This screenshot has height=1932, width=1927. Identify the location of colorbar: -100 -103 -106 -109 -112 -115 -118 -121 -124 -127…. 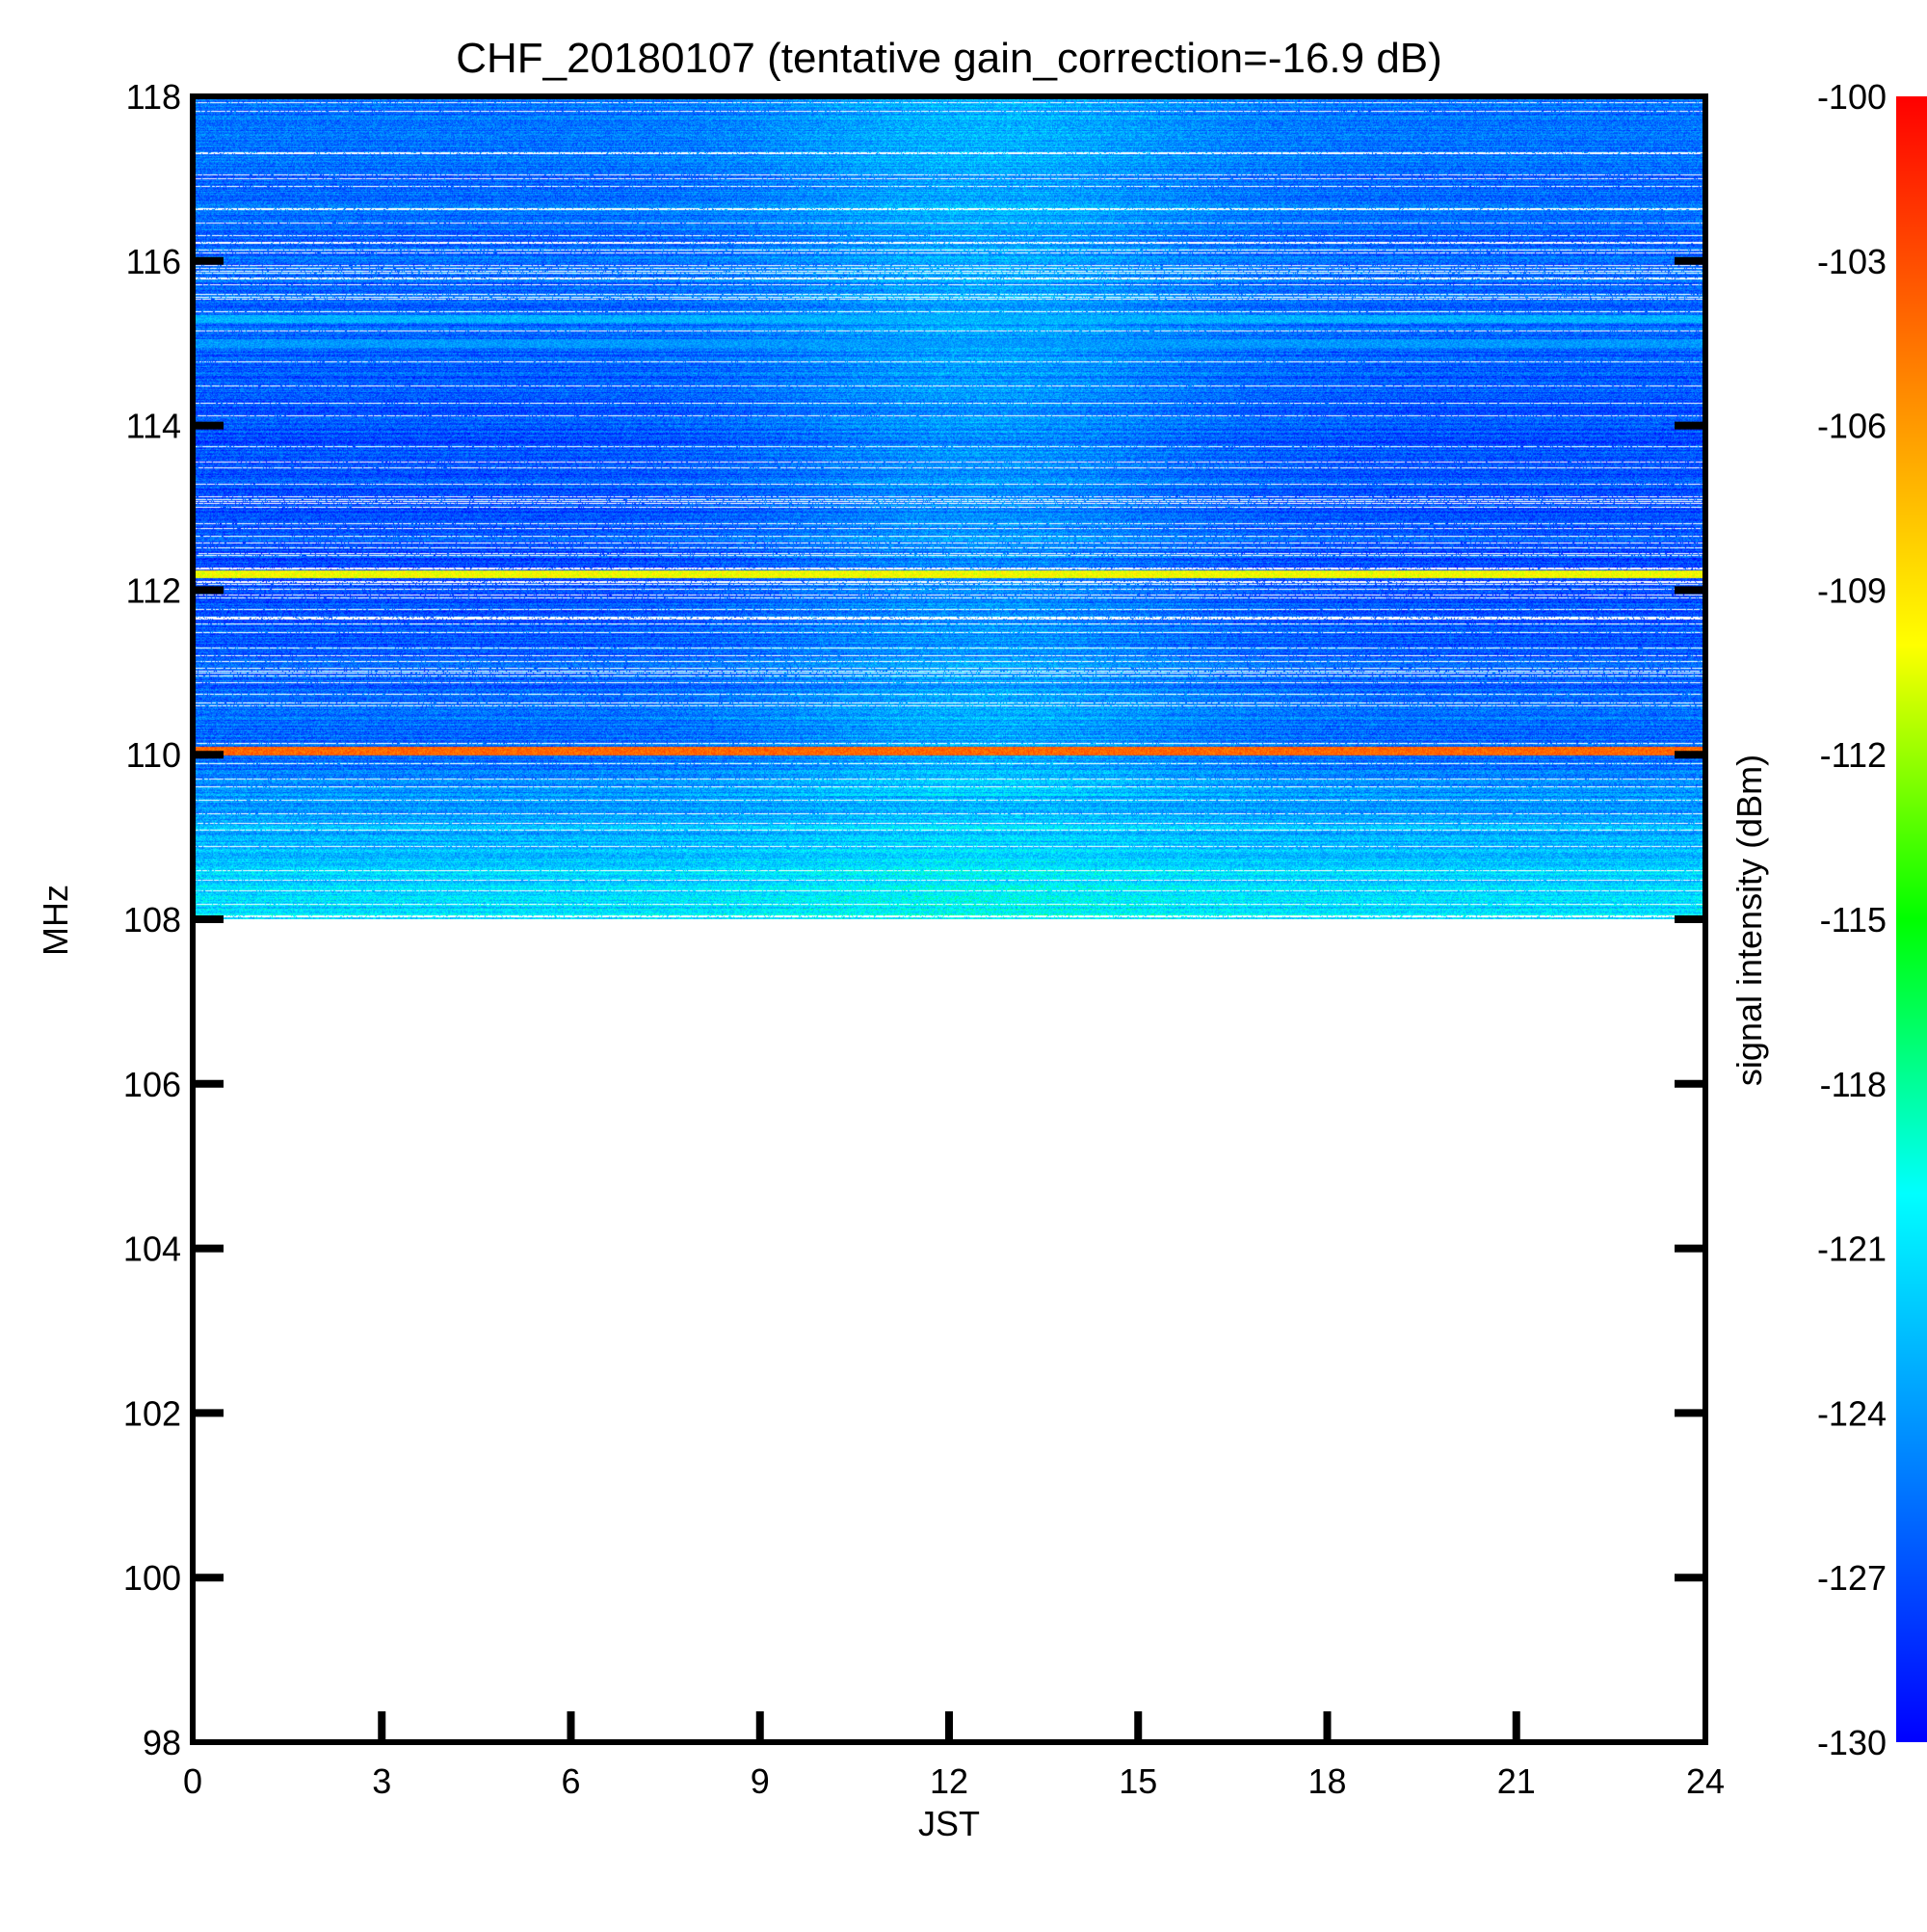
(1872, 919).